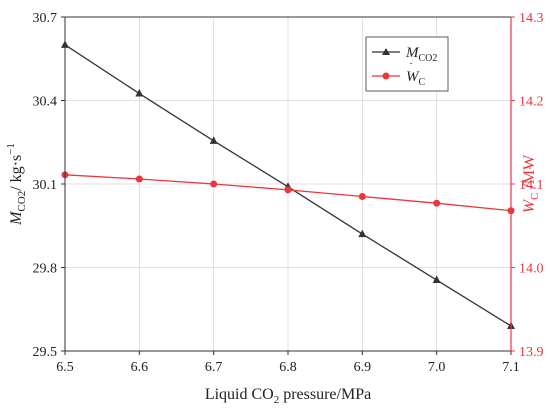 This screenshot has width=550, height=411. I want to click on x-tick-label: 6.7, so click(214, 367).